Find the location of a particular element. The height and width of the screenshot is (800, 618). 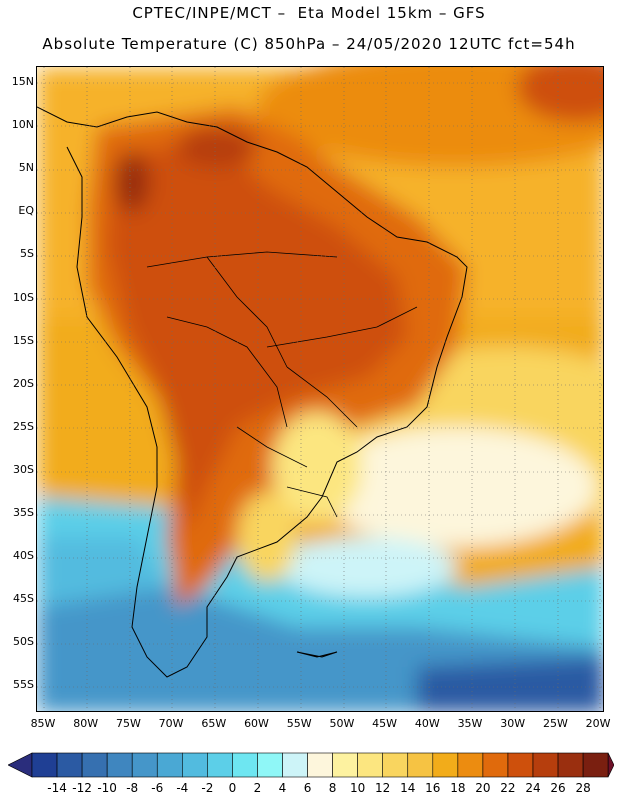

lon-label: 30W is located at coordinates (513, 723).